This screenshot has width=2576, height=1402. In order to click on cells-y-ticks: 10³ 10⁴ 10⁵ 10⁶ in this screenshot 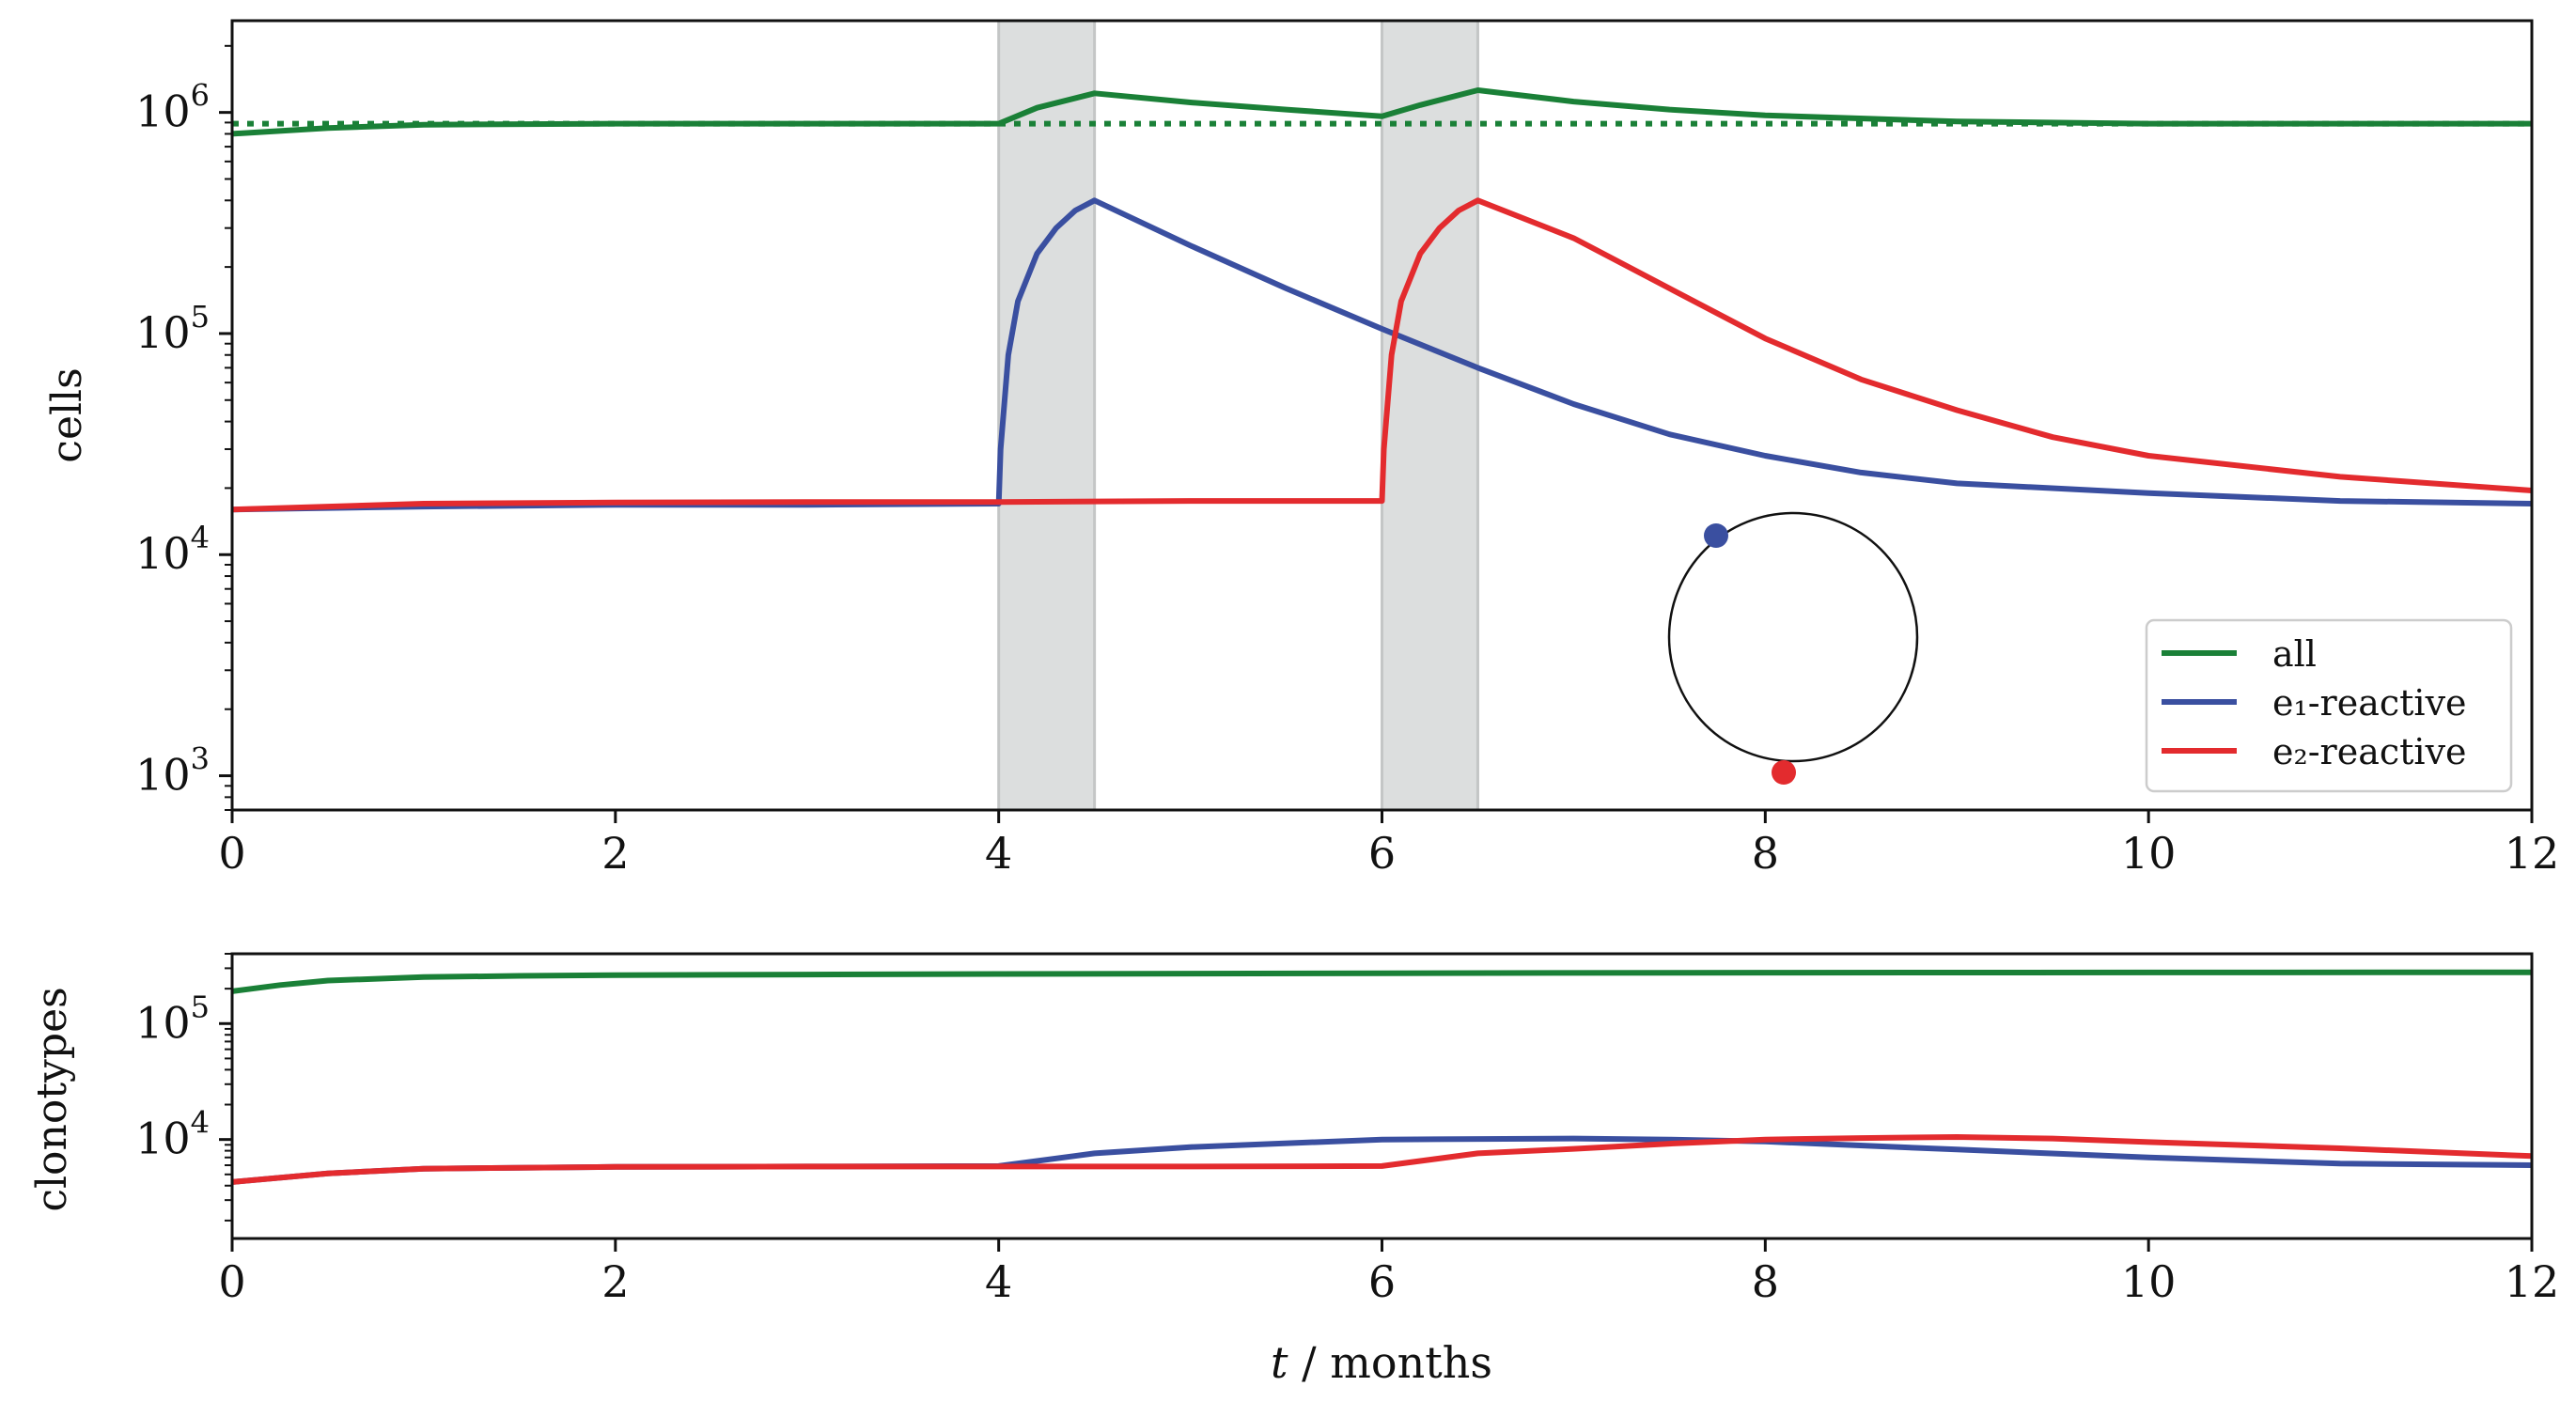, I will do `click(183, 428)`.